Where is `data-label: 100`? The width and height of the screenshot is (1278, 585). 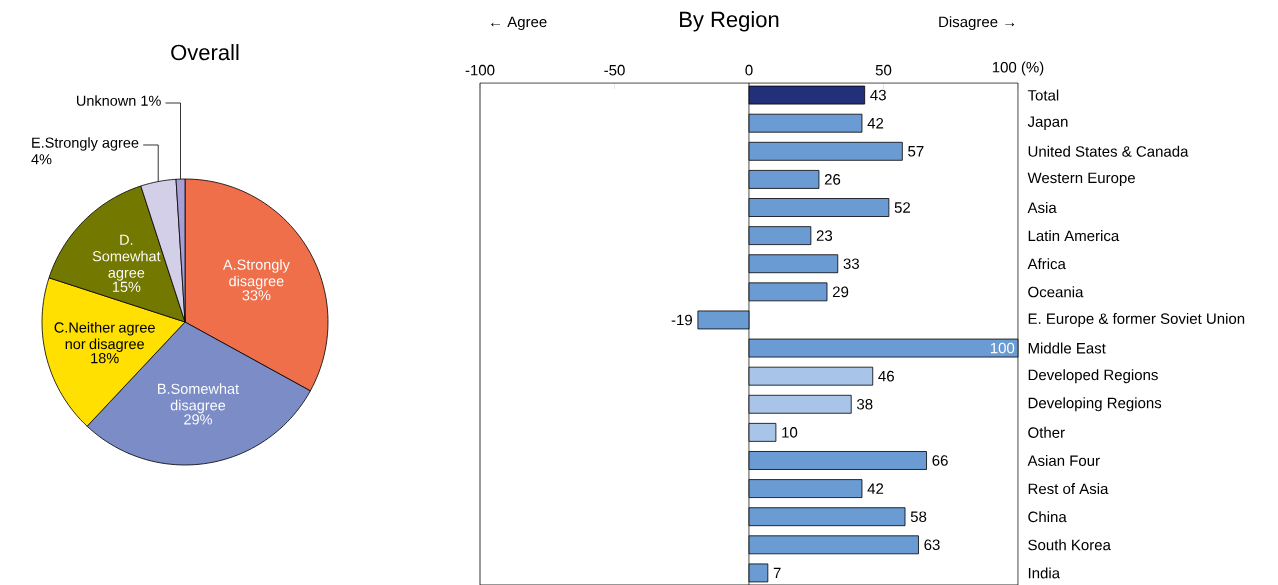 data-label: 100 is located at coordinates (1002, 348).